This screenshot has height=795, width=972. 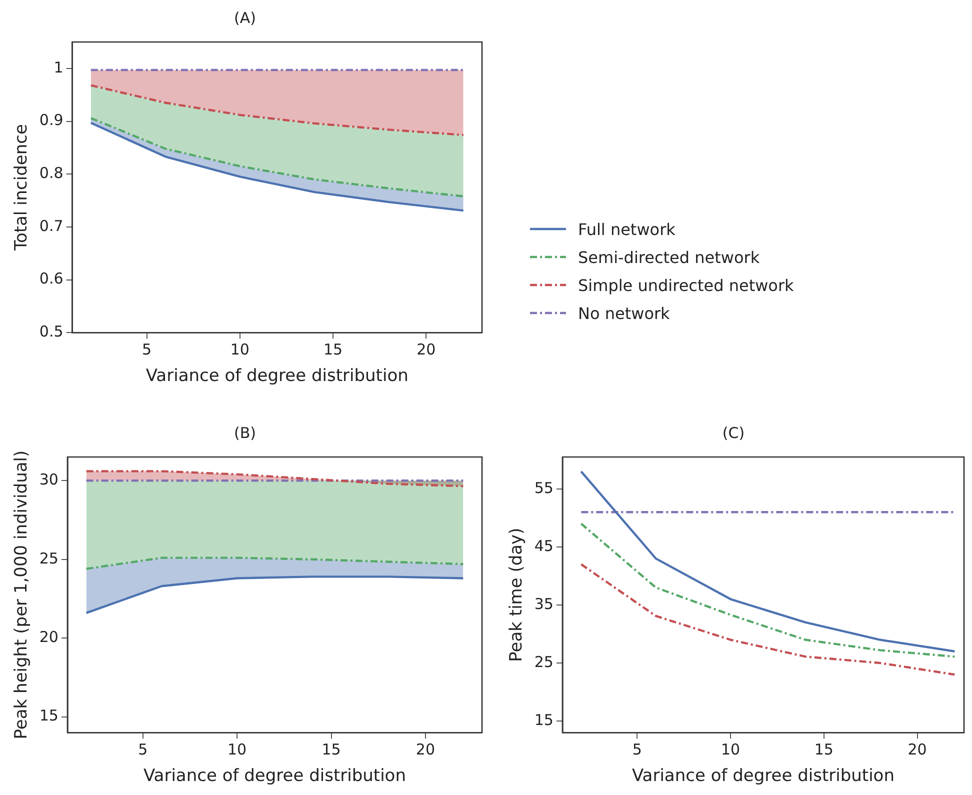 What do you see at coordinates (627, 229) in the screenshot?
I see `legend-label: Full network` at bounding box center [627, 229].